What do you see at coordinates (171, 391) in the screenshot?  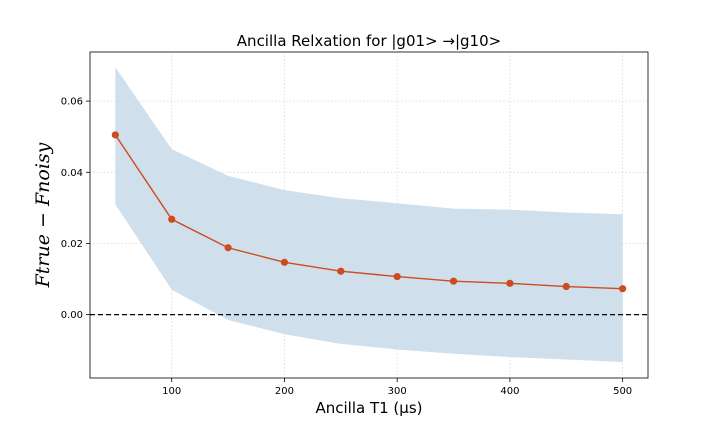 I see `x-tick-label: 100` at bounding box center [171, 391].